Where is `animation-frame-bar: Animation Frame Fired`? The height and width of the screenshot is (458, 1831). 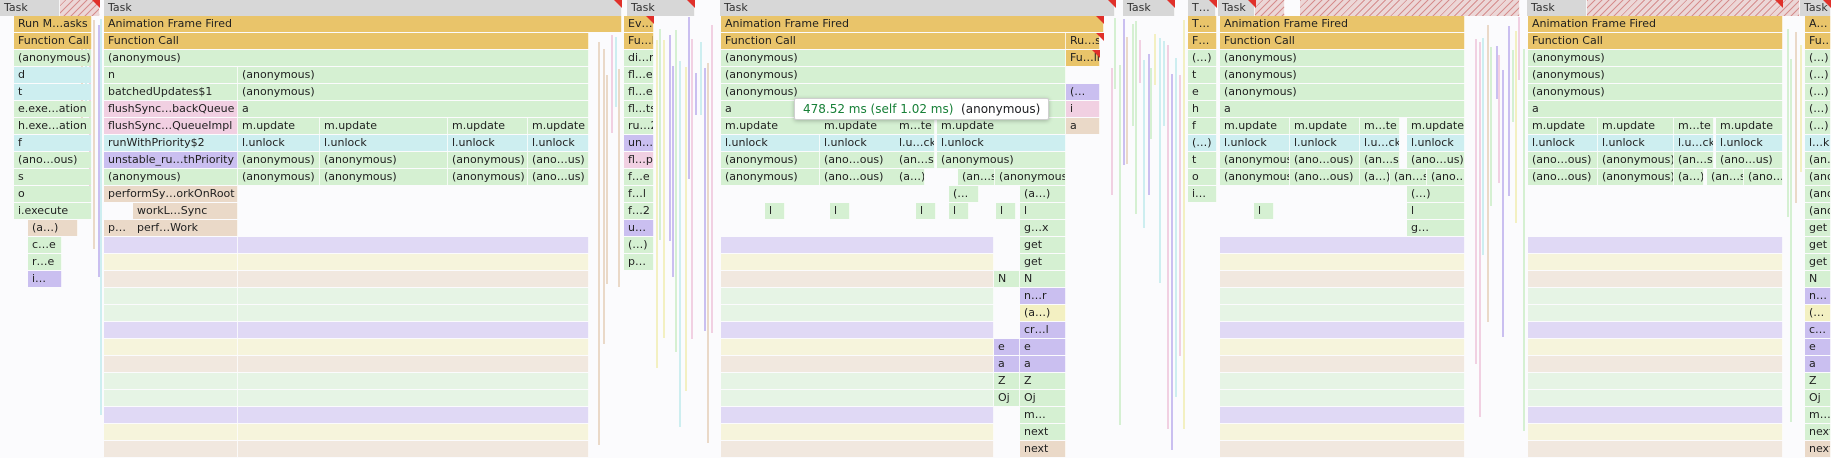
animation-frame-bar: Animation Frame Fired is located at coordinates (363, 24).